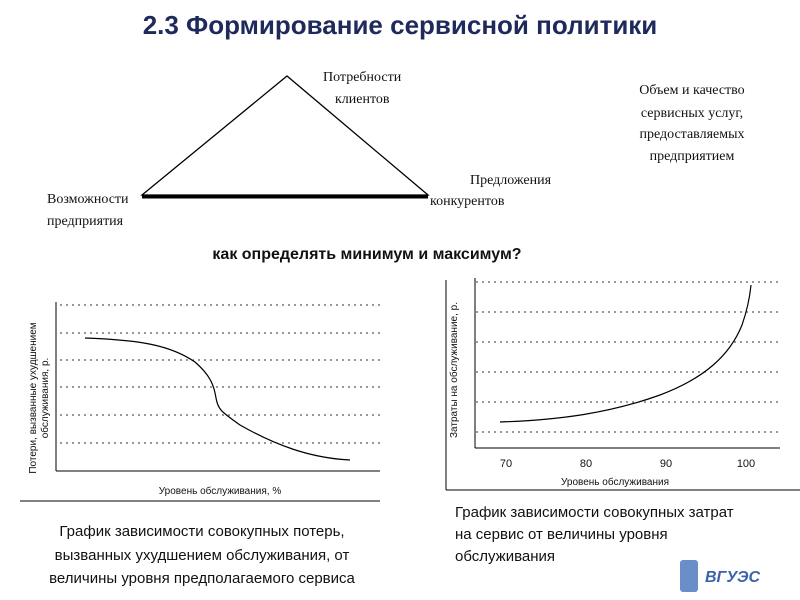 This screenshot has width=800, height=600. What do you see at coordinates (505, 556) in the screenshot?
I see `caption: обслуживания` at bounding box center [505, 556].